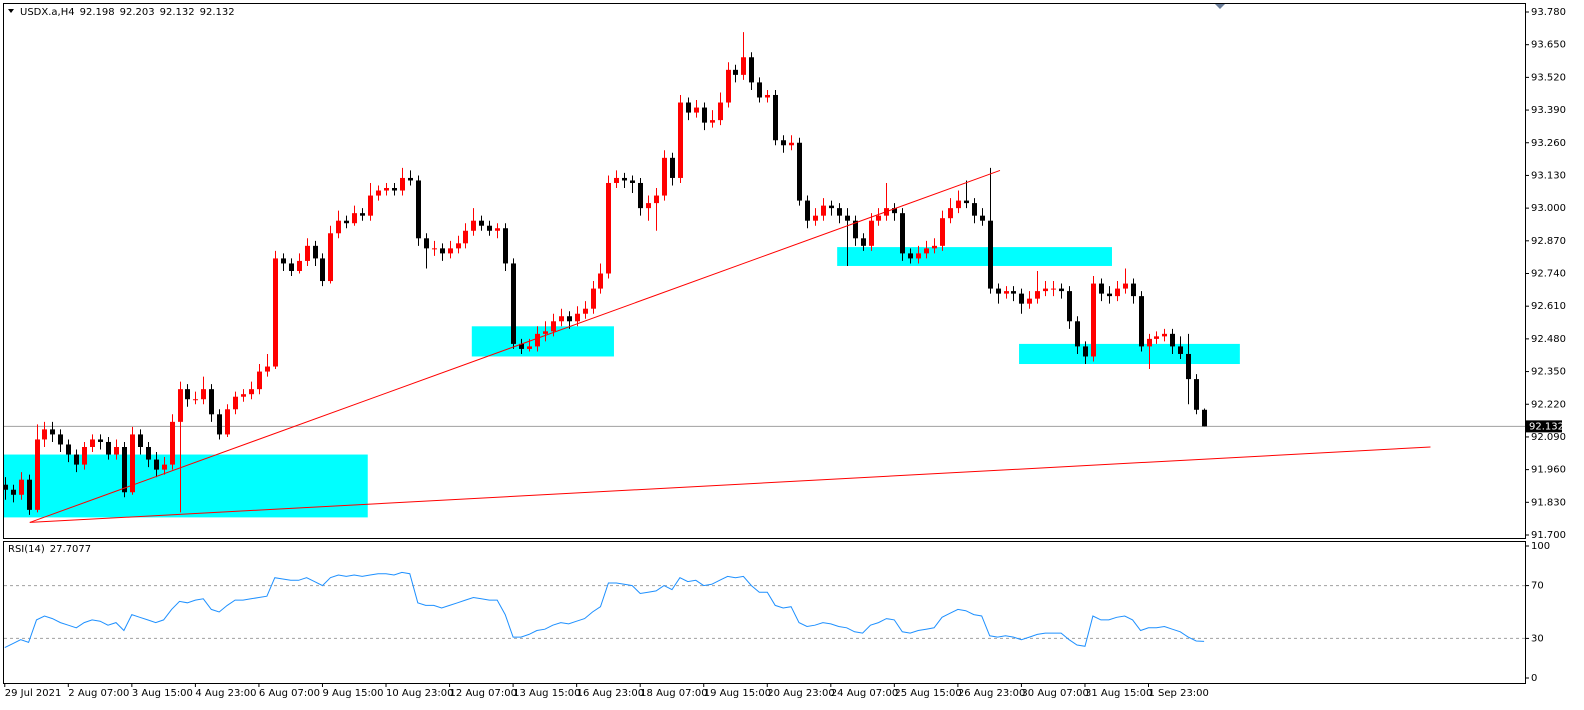 The image size is (1584, 710). What do you see at coordinates (1054, 693) in the screenshot?
I see `x-tick-label: 30 Aug 07:00` at bounding box center [1054, 693].